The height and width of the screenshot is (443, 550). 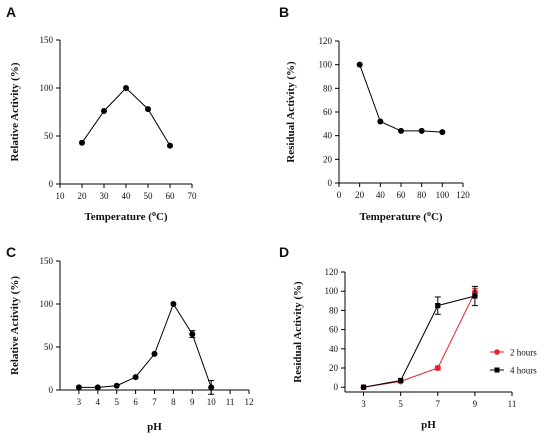 I want to click on legend-label: 4 hours, so click(x=523, y=371).